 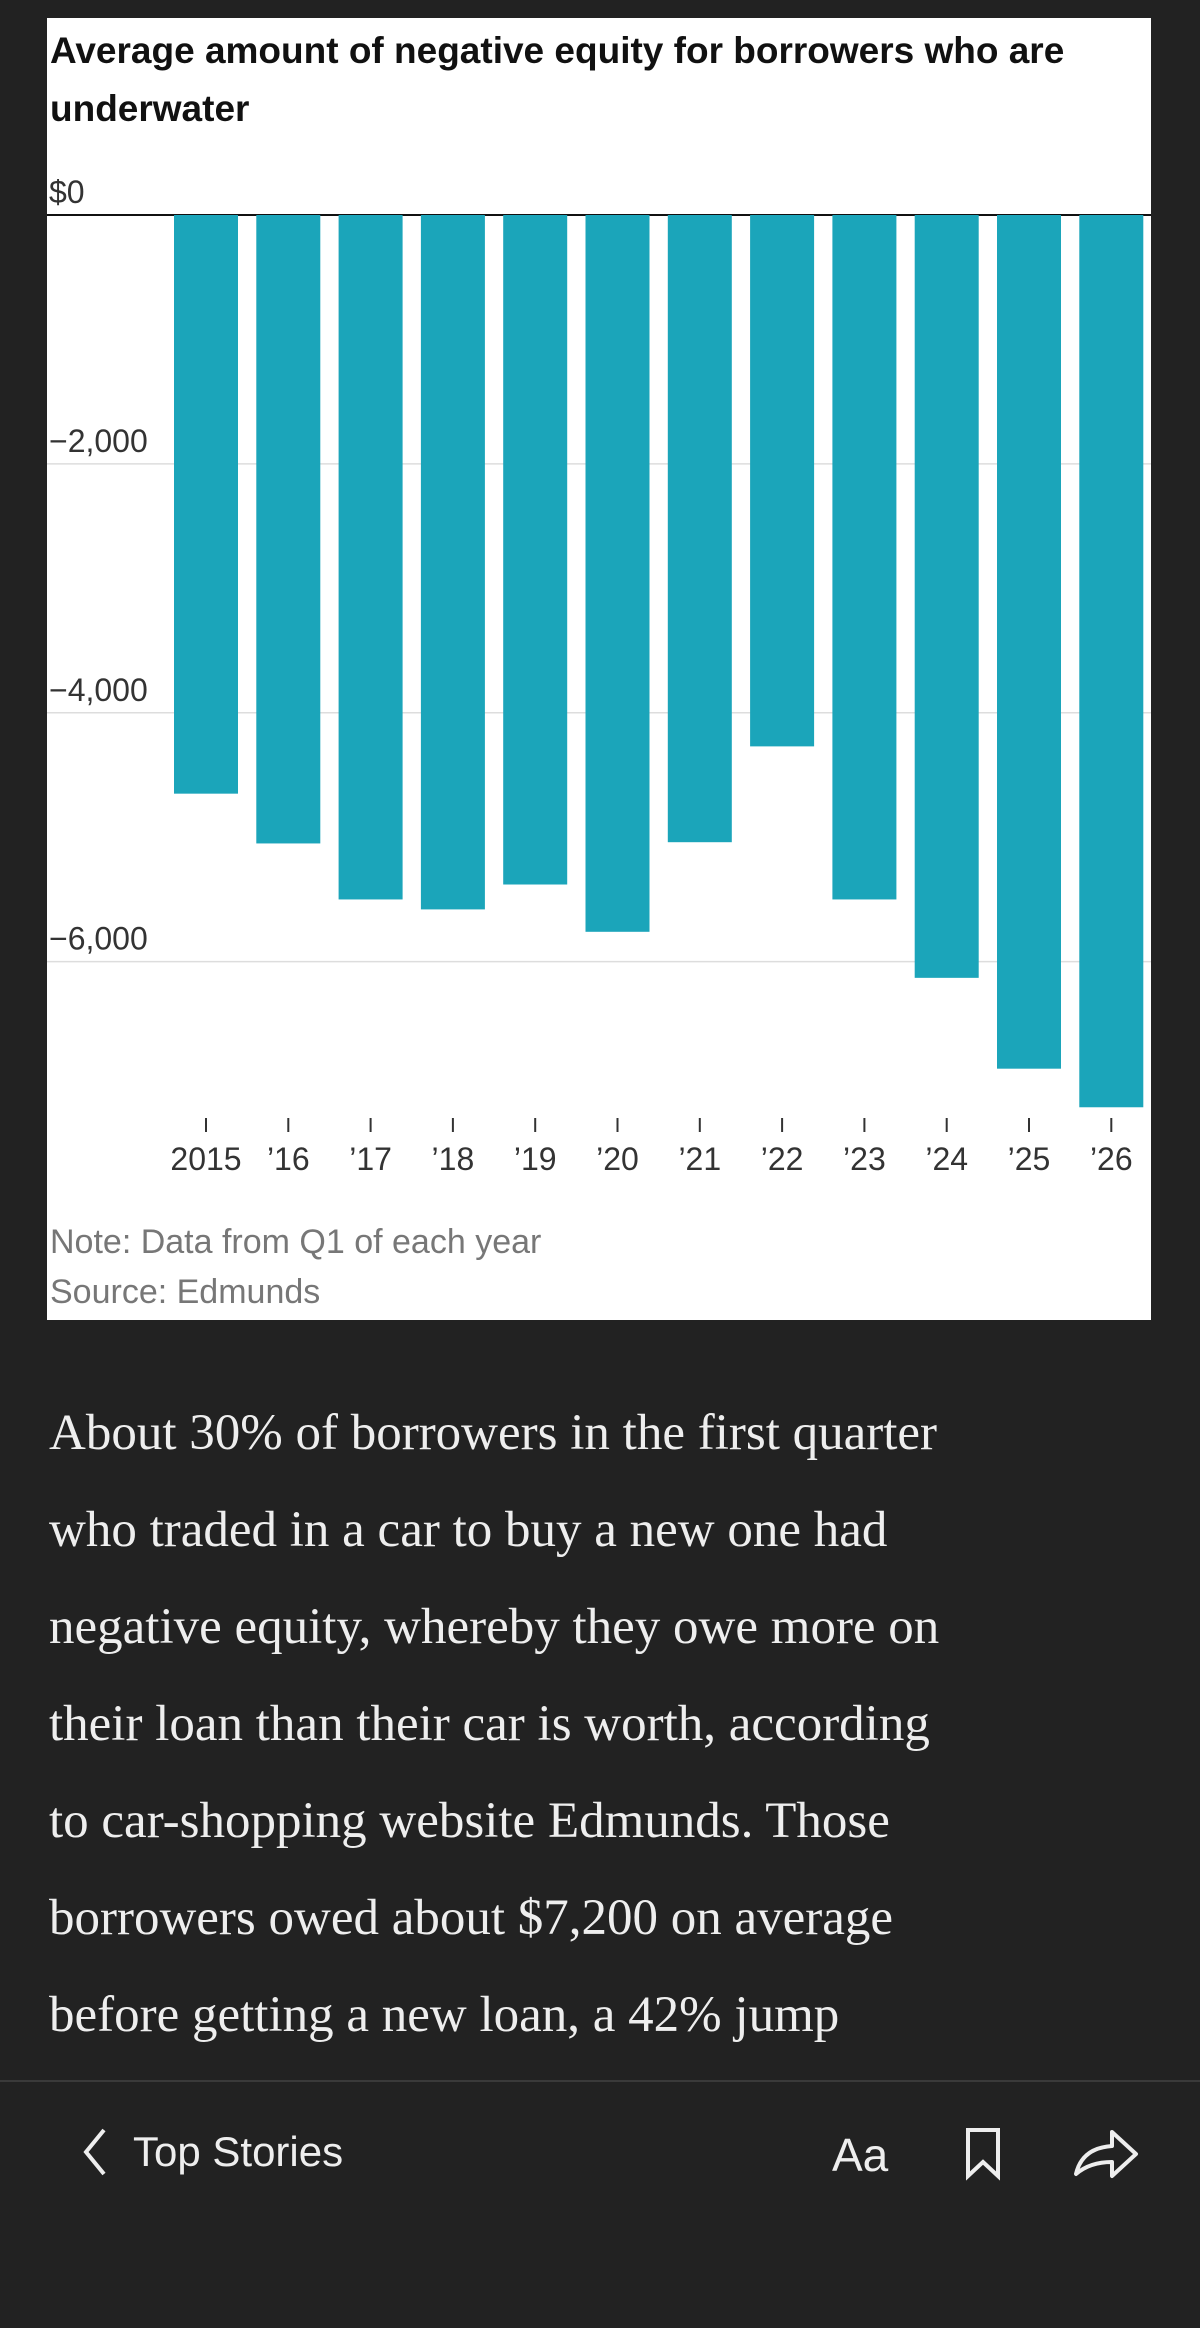 What do you see at coordinates (98, 939) in the screenshot?
I see `y-tick-label: −6,000` at bounding box center [98, 939].